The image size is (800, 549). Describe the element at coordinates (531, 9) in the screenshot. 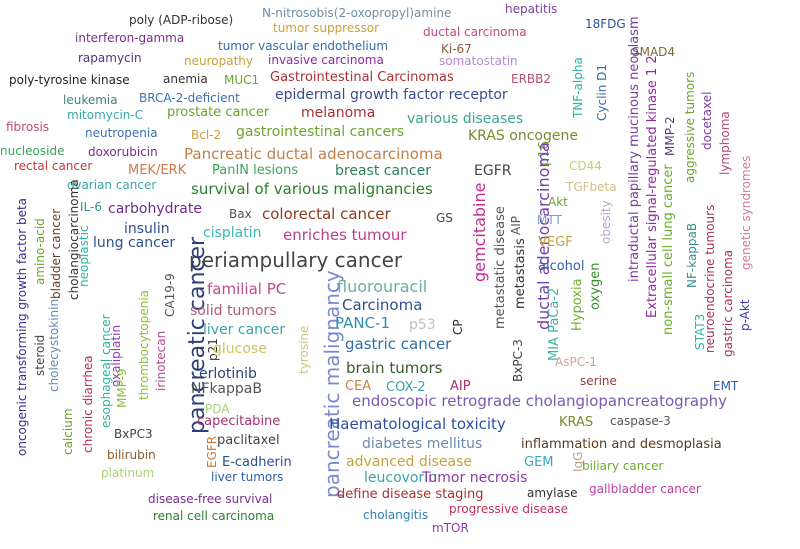

I see `cloud-word-hepatitis: hepatitis` at that location.